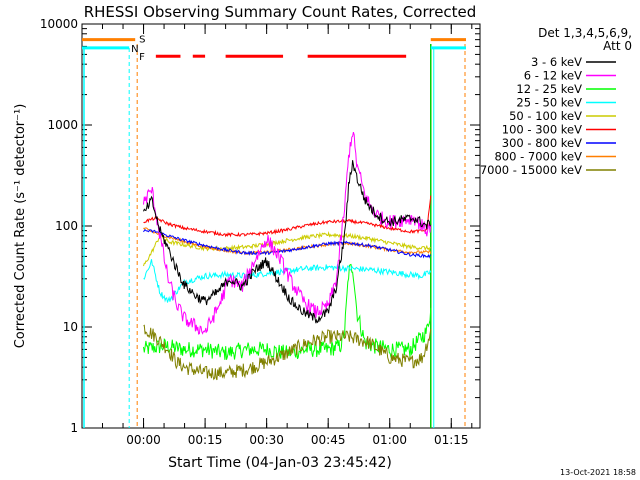 This screenshot has width=640, height=480. I want to click on x-tick-label: 00:30, so click(266, 440).